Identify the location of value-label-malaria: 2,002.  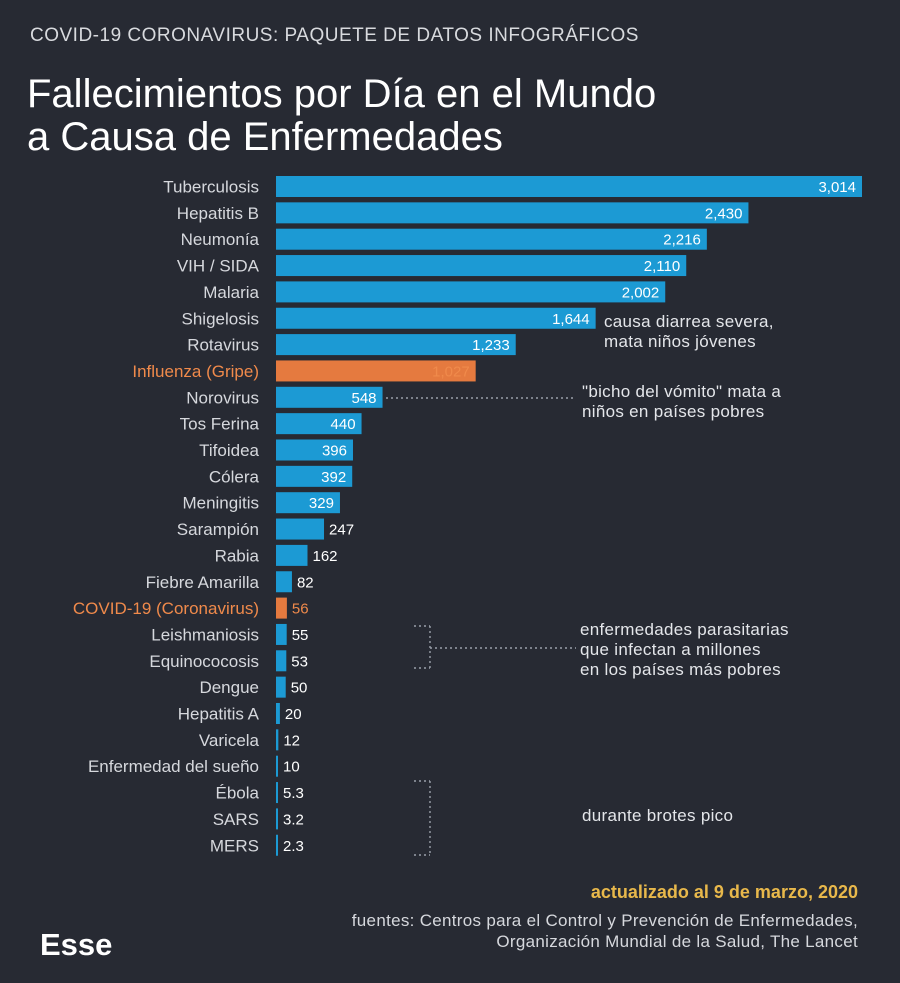
(641, 292).